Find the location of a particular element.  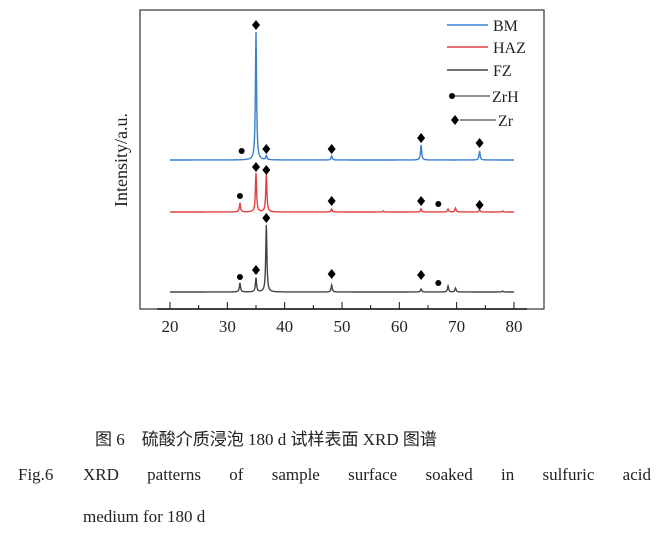

series-fz-line is located at coordinates (342, 258).